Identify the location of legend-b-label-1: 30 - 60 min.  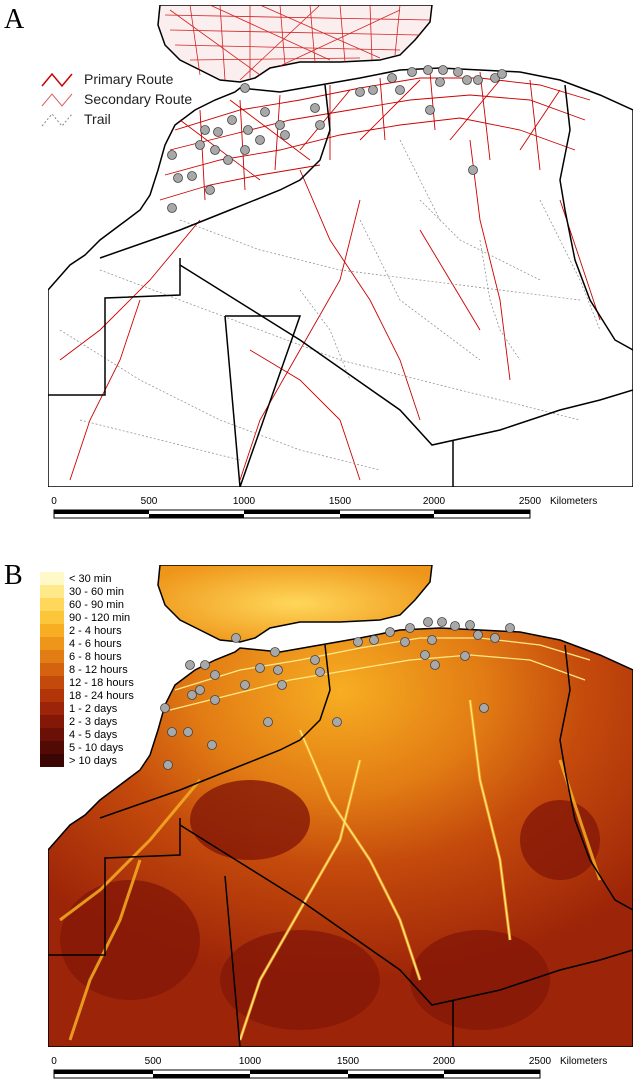
(96, 592).